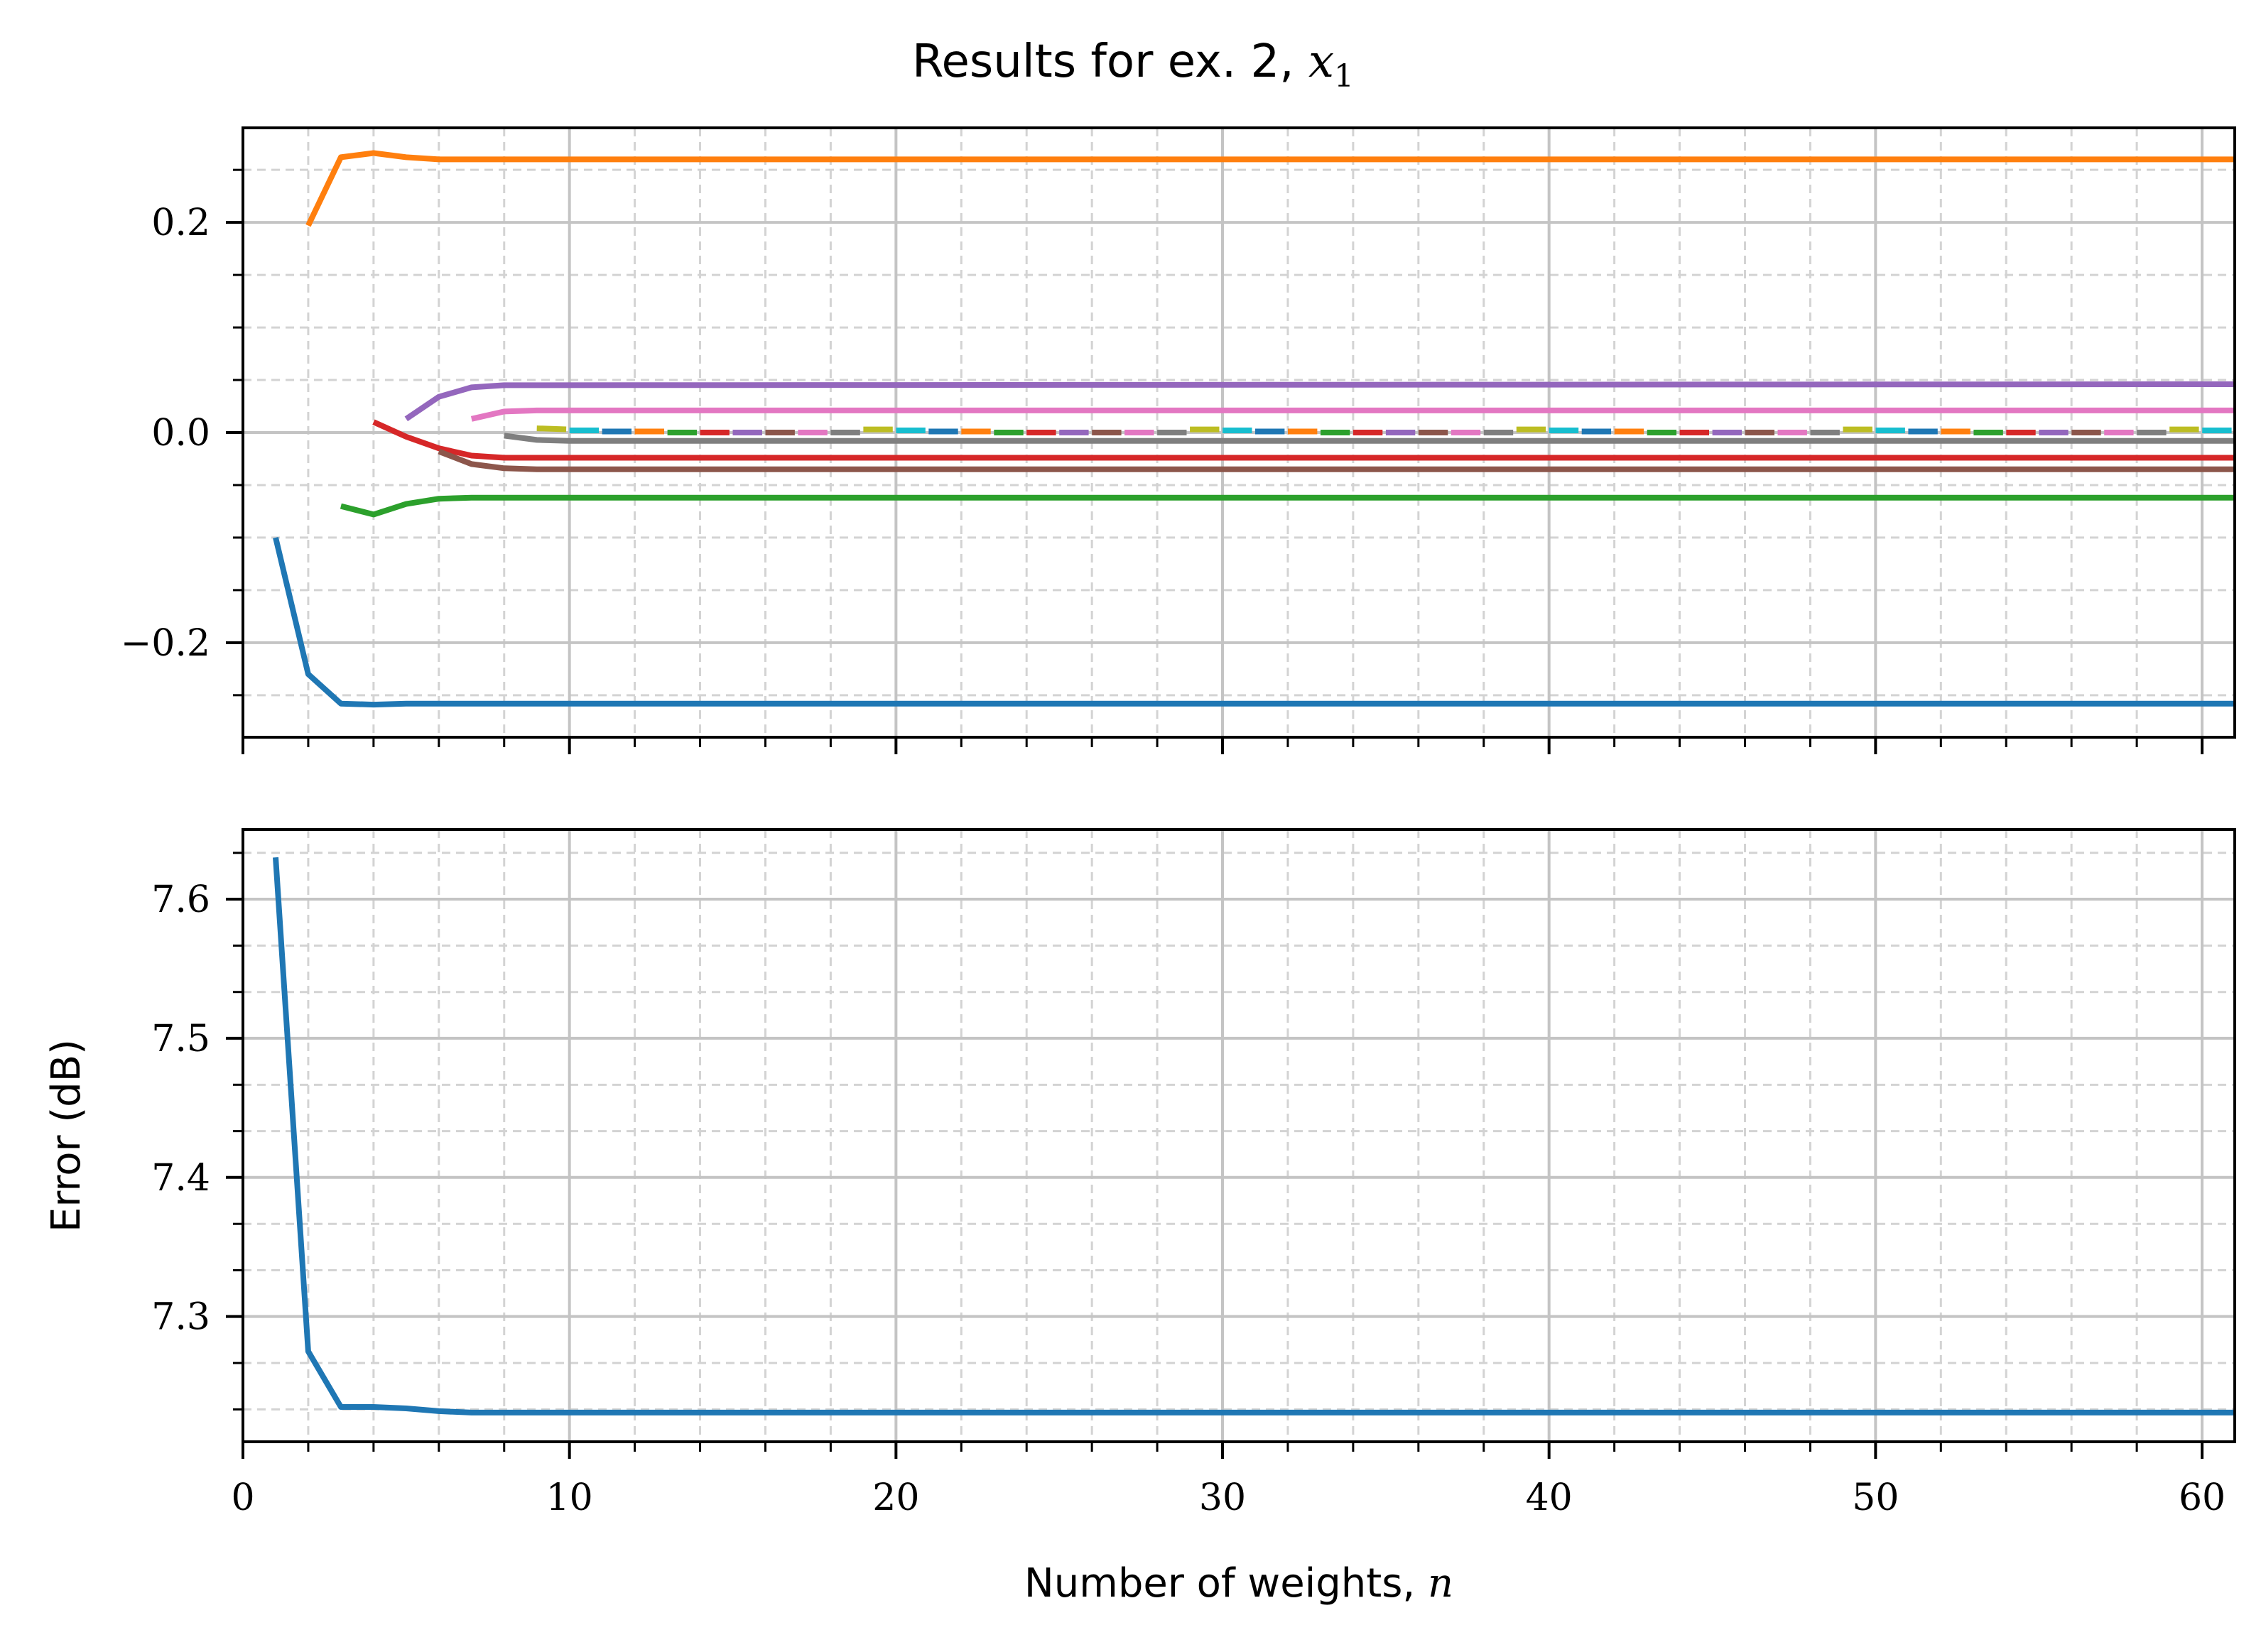 This screenshot has height=1652, width=2266. What do you see at coordinates (1875, 1498) in the screenshot?
I see `x-tick-label: 50` at bounding box center [1875, 1498].